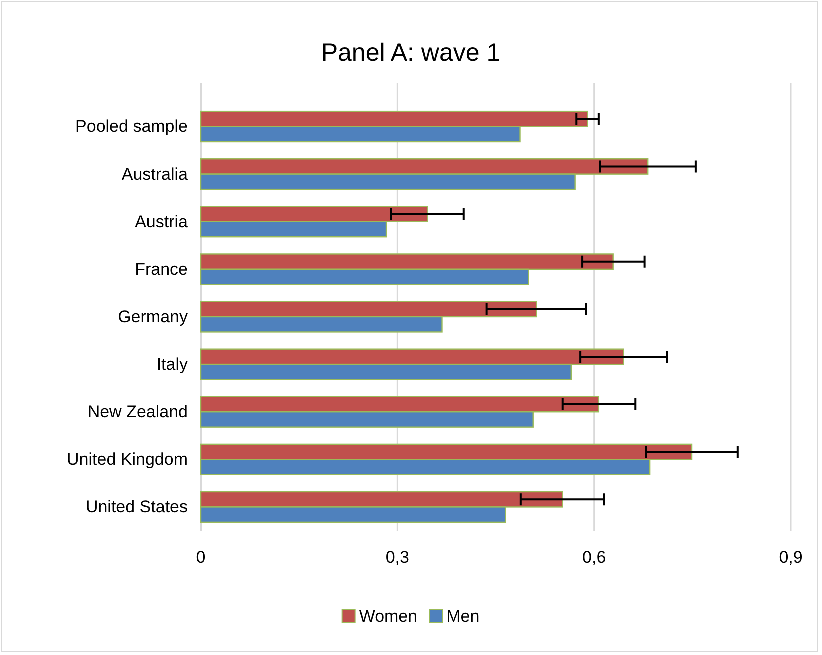 The height and width of the screenshot is (655, 822). I want to click on x-tick-label: 0, so click(201, 557).